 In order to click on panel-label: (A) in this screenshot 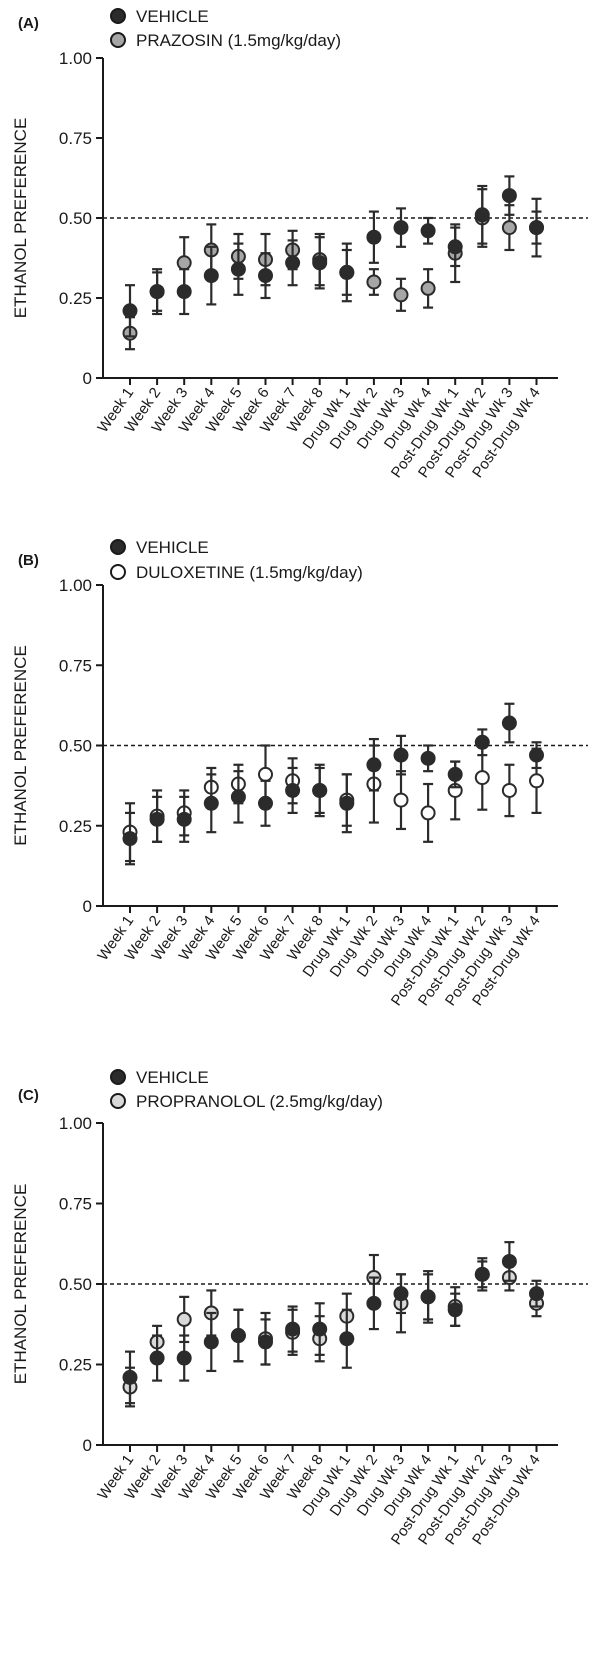, I will do `click(28, 23)`.